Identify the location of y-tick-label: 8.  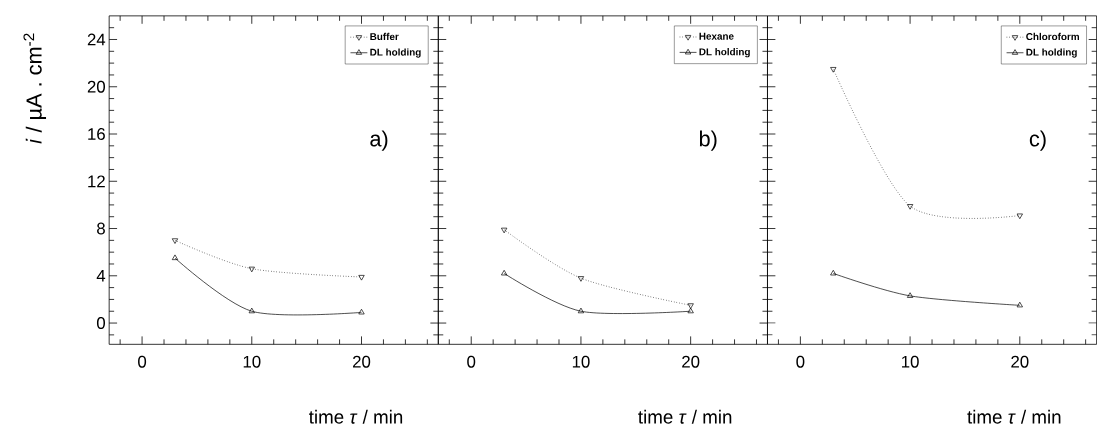
(101, 228).